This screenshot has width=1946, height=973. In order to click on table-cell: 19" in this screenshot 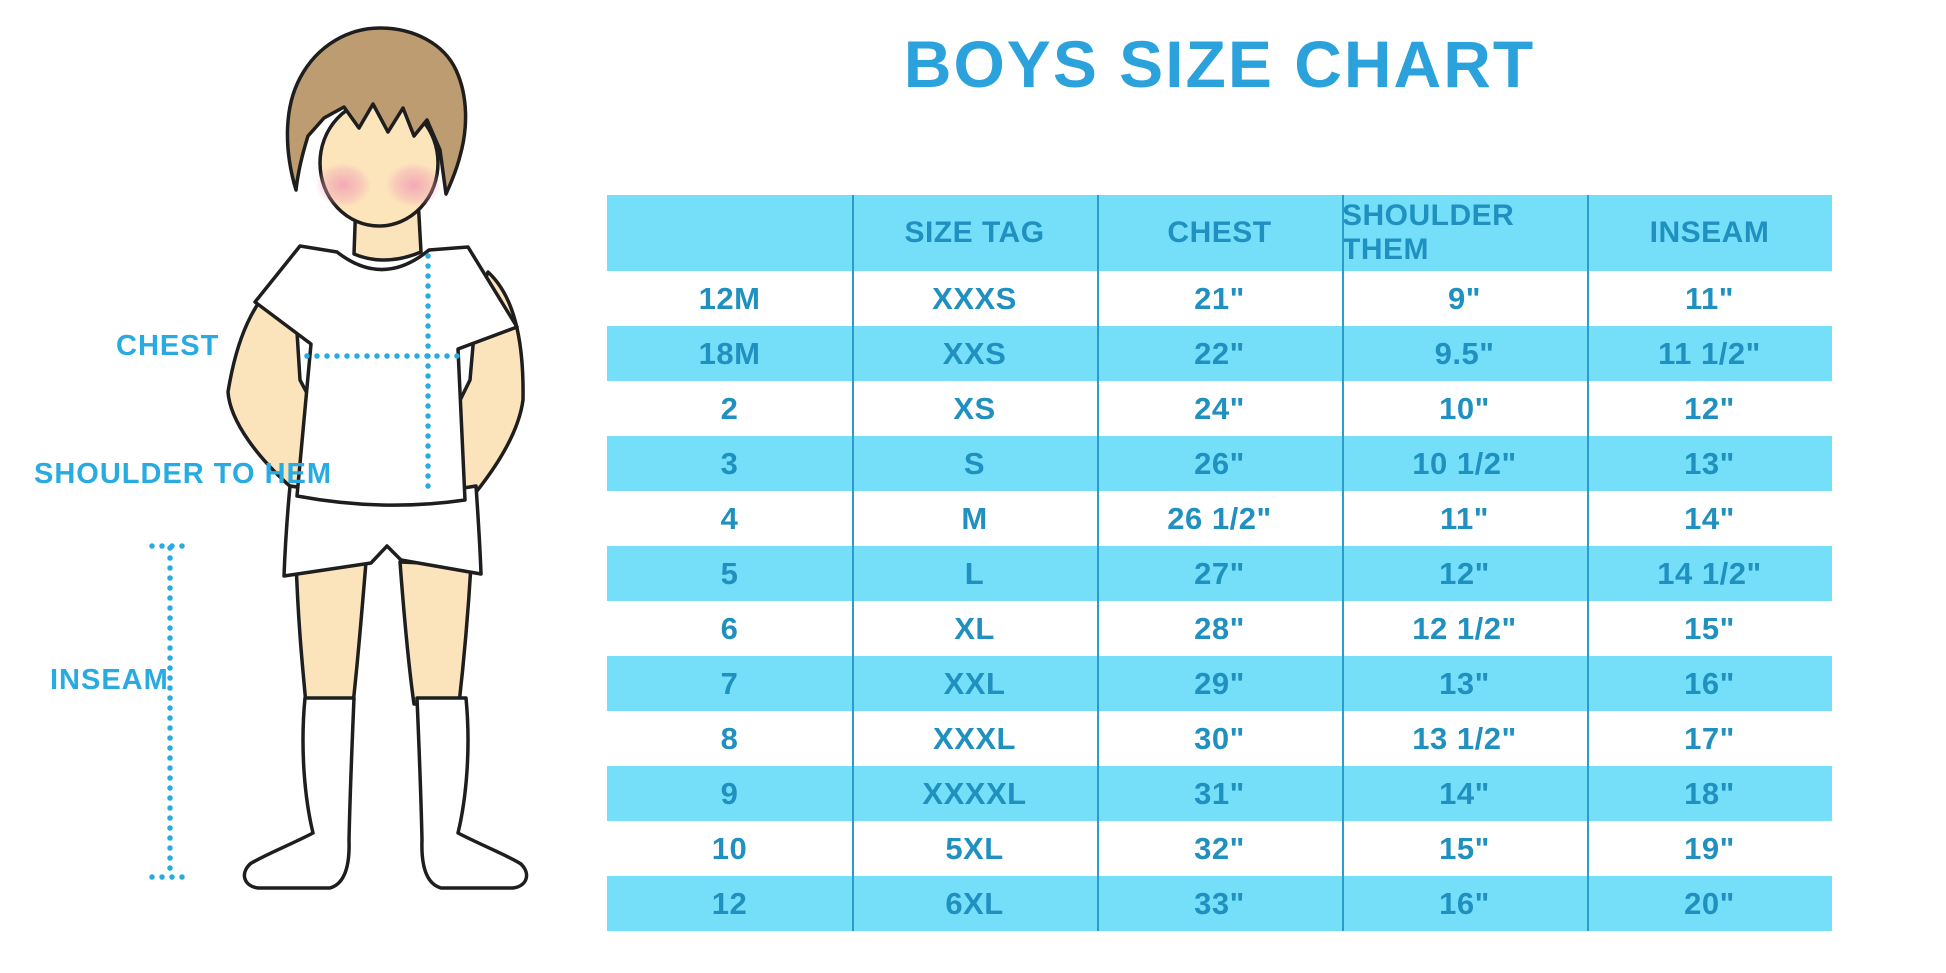, I will do `click(1709, 848)`.